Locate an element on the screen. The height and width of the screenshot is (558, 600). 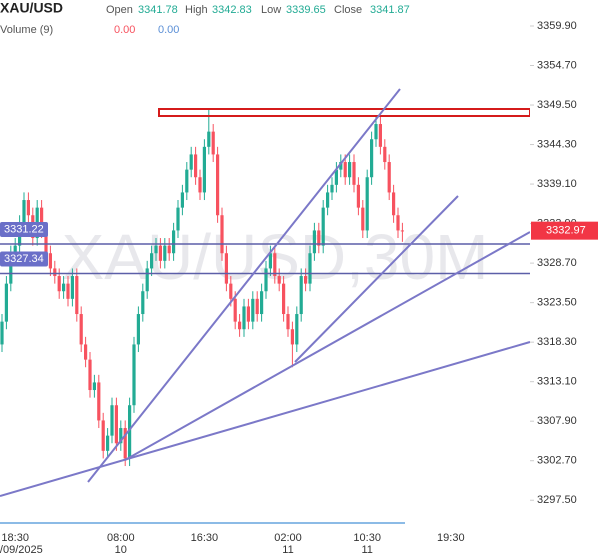
y-tick-label: 3297.50 is located at coordinates (557, 500).